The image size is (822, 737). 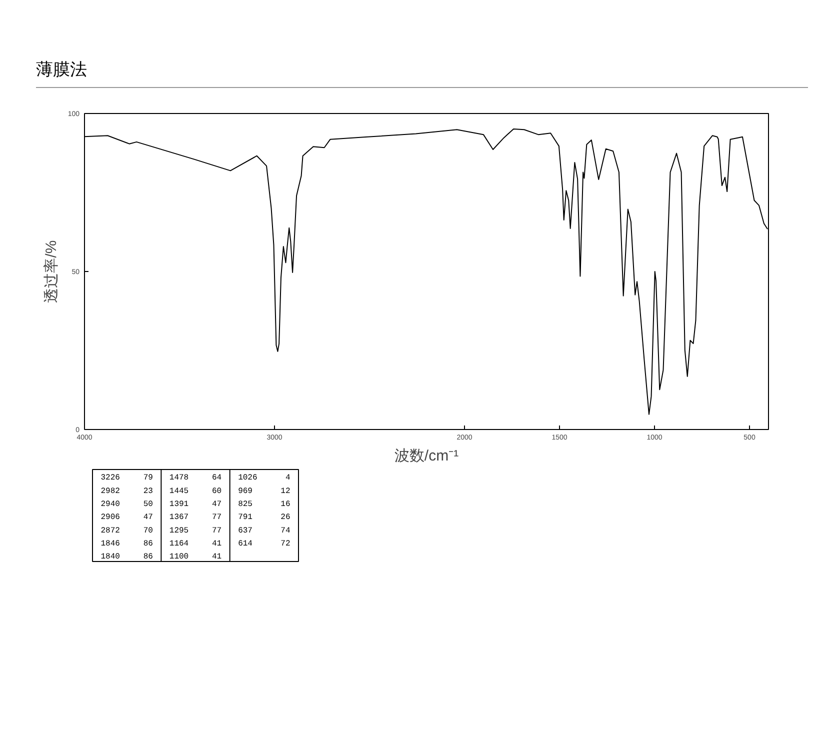 I want to click on text: 791, so click(x=245, y=517).